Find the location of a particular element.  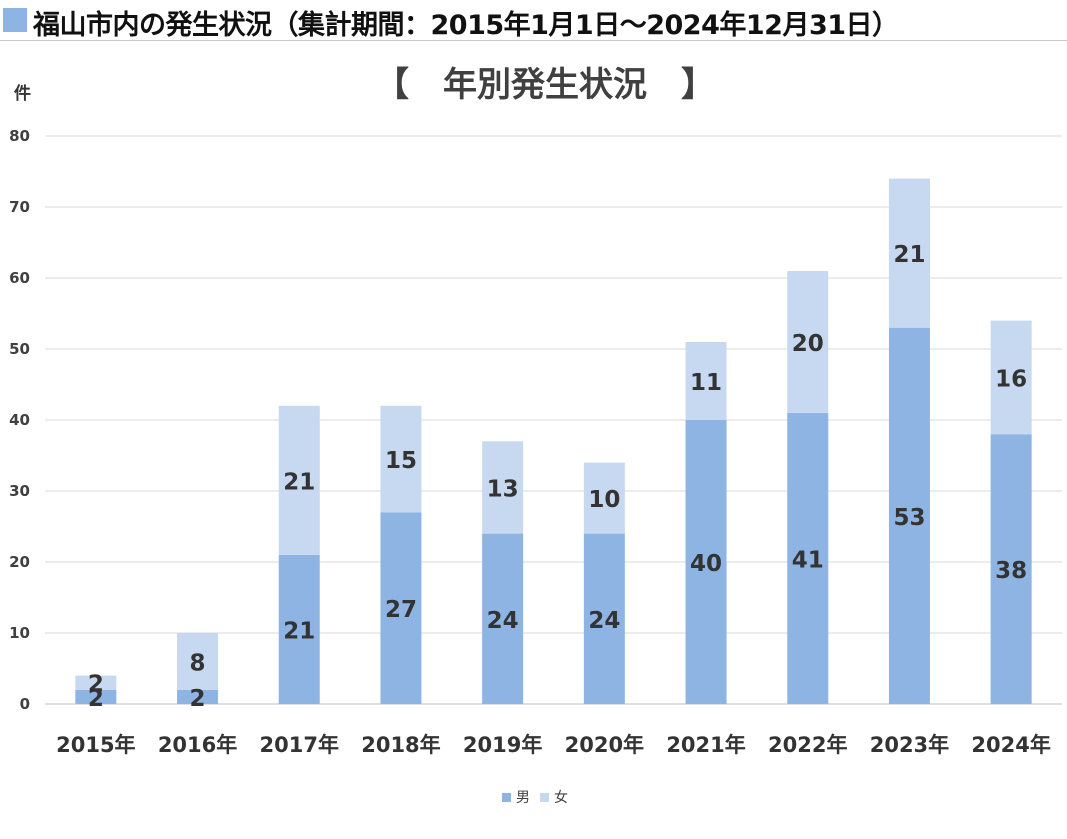

data-label-male: 53 is located at coordinates (909, 518).